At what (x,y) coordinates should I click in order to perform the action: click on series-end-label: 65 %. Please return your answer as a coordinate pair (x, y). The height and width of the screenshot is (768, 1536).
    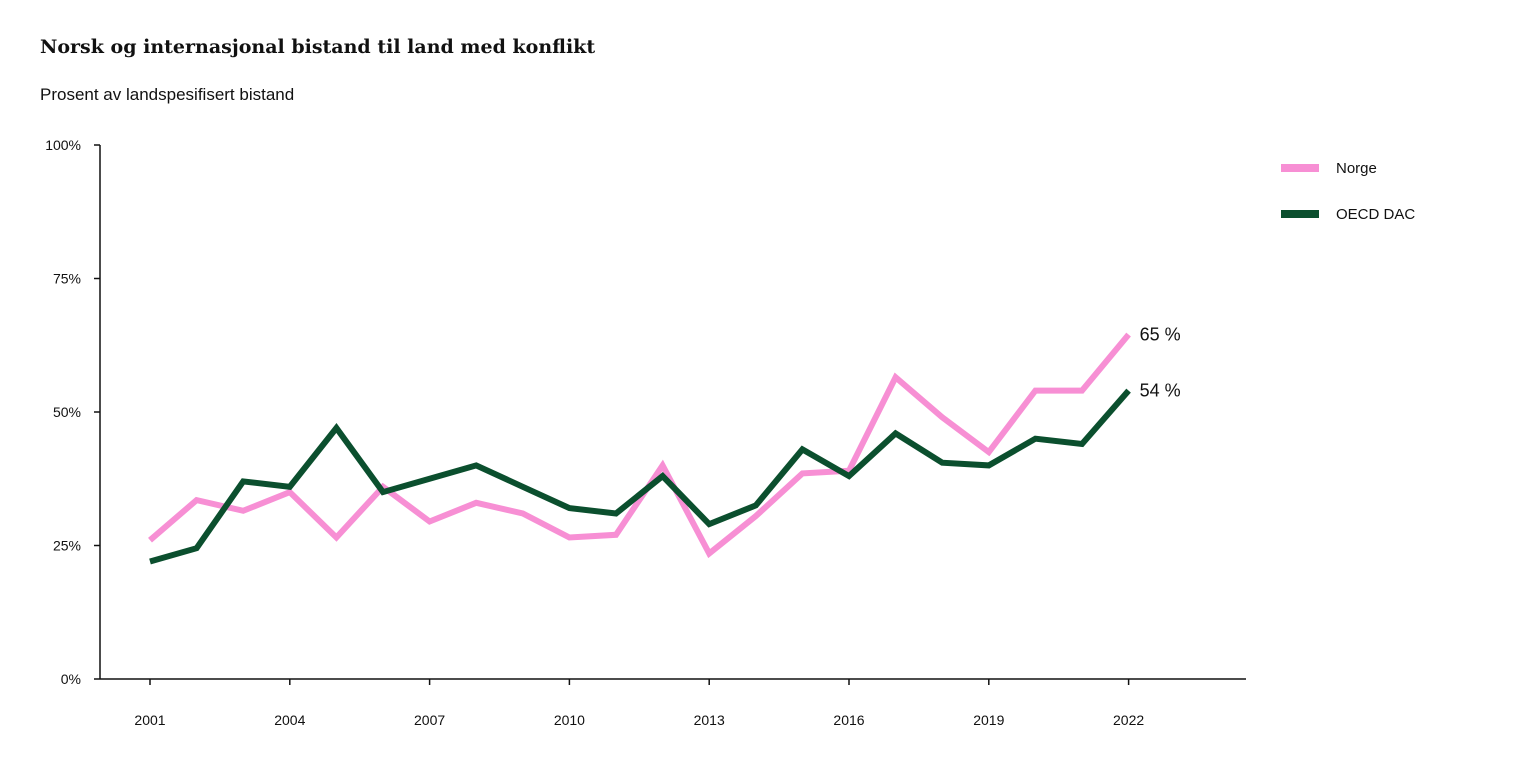
    Looking at the image, I should click on (1160, 335).